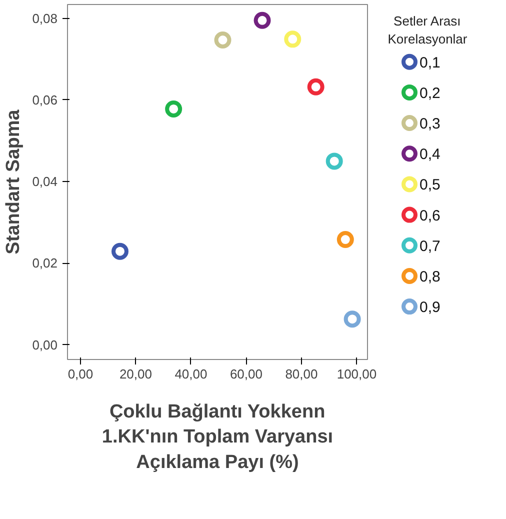 The image size is (506, 519). I want to click on y-tick-label: 0,06, so click(45, 100).